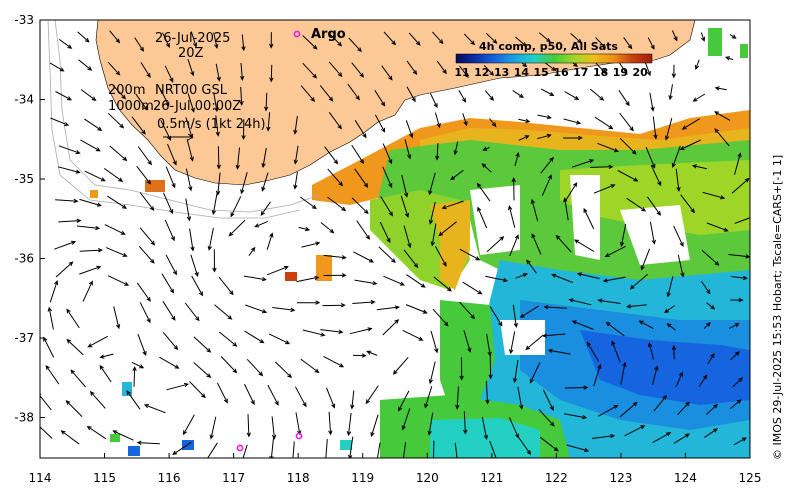  I want to click on date-label: 26-Jul-2025, so click(192, 38).